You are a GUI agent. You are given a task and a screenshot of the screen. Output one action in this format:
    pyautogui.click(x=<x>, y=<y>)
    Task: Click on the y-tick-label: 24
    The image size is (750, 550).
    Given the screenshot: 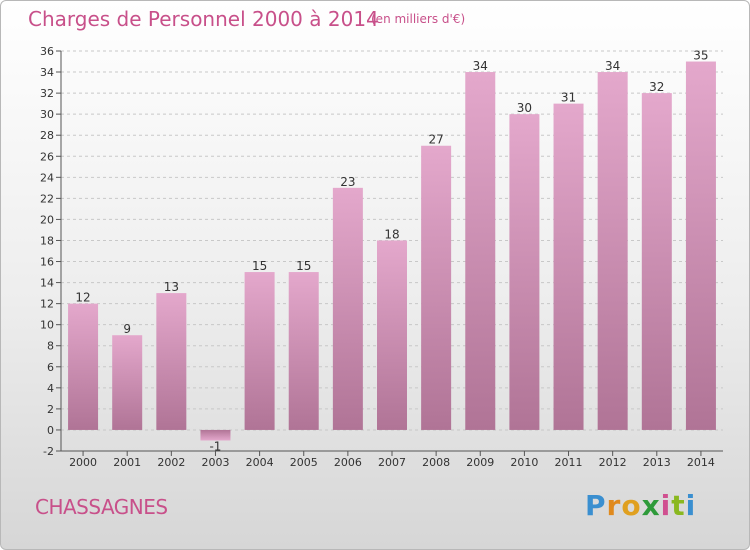 What is the action you would take?
    pyautogui.click(x=47, y=177)
    